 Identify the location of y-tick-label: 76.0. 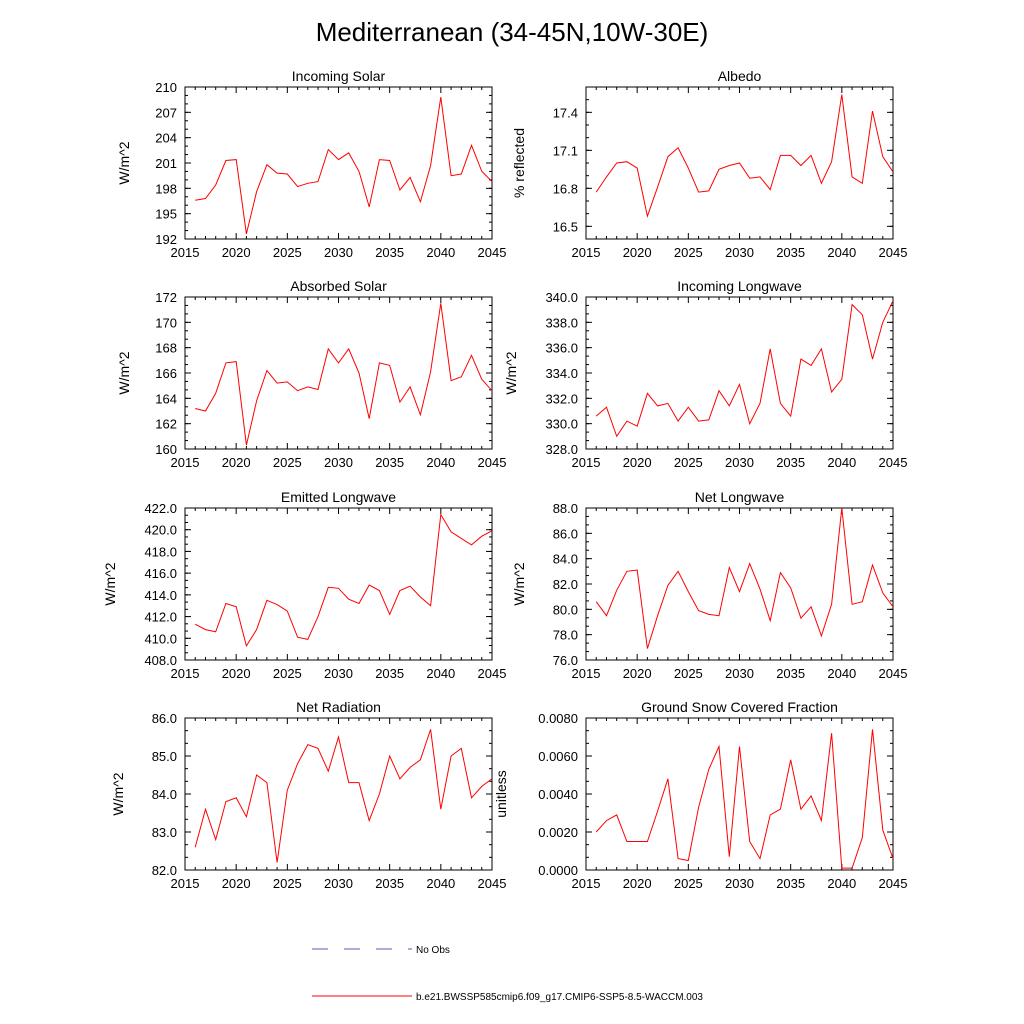
(565, 660).